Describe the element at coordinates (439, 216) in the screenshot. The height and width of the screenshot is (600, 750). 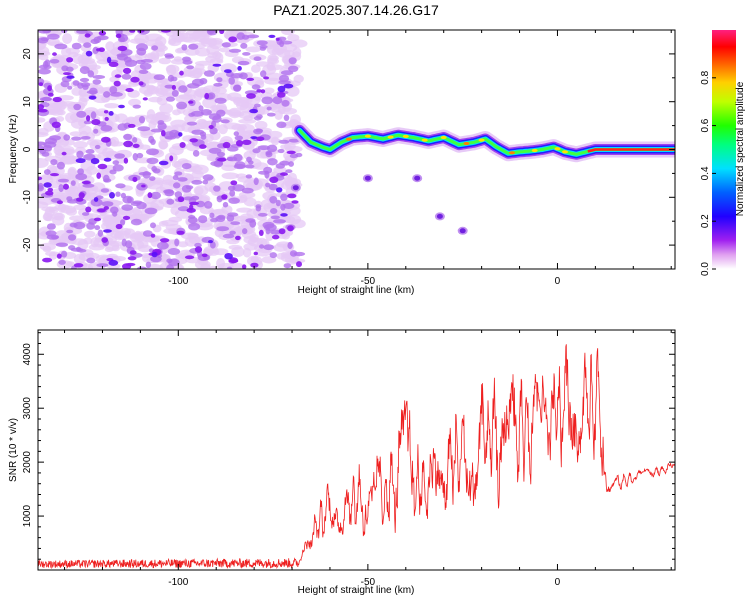
I see `isolated-blob-core` at that location.